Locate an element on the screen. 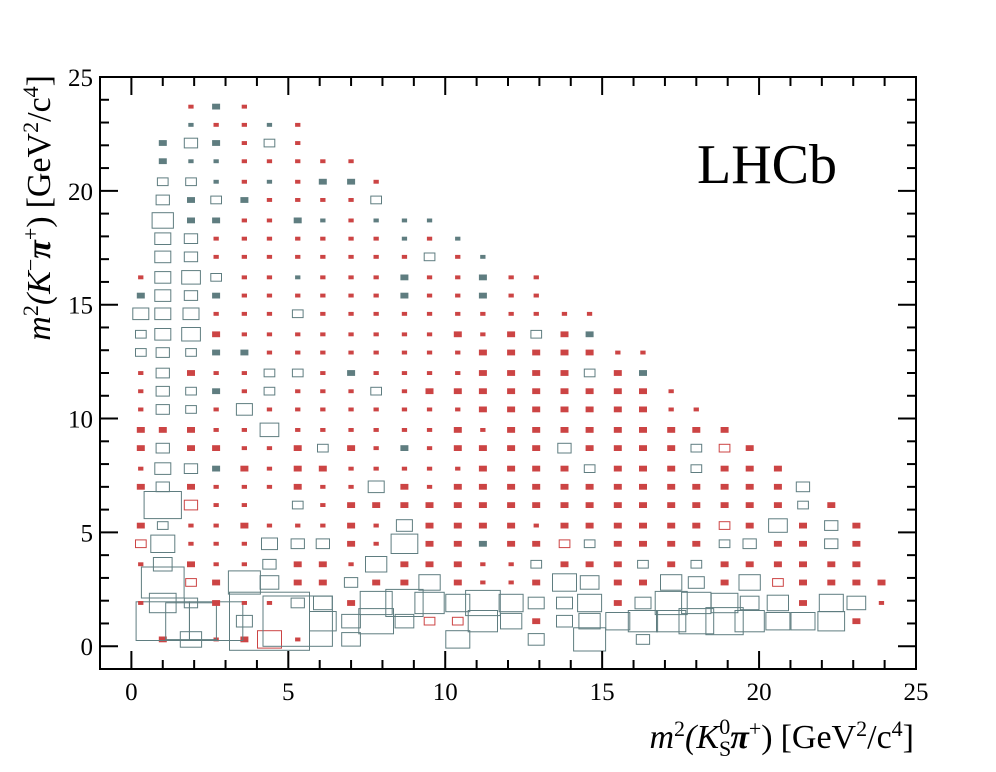 The height and width of the screenshot is (772, 996). x-axis-title: m2(KS0π+) [GeV2/c4] is located at coordinates (781, 737).